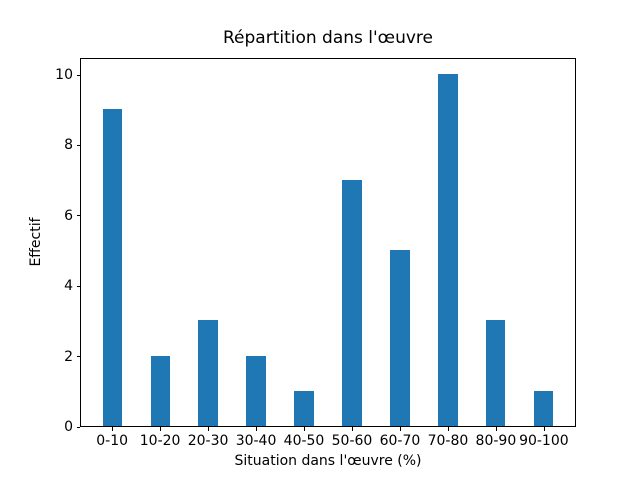  What do you see at coordinates (68, 427) in the screenshot?
I see `y-tick-label: 0` at bounding box center [68, 427].